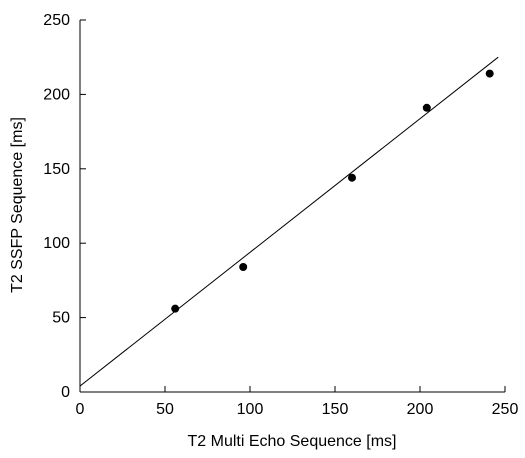 This screenshot has width=525, height=458. Describe the element at coordinates (65, 392) in the screenshot. I see `y-tick-label: 0` at that location.